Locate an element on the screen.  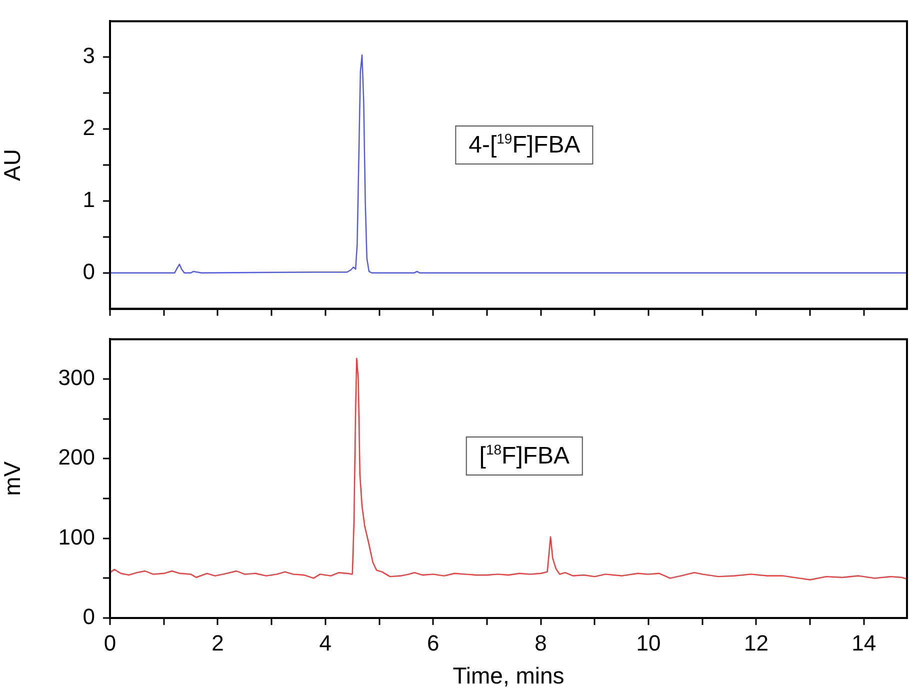
y-tick-label: 200 is located at coordinates (76, 457).